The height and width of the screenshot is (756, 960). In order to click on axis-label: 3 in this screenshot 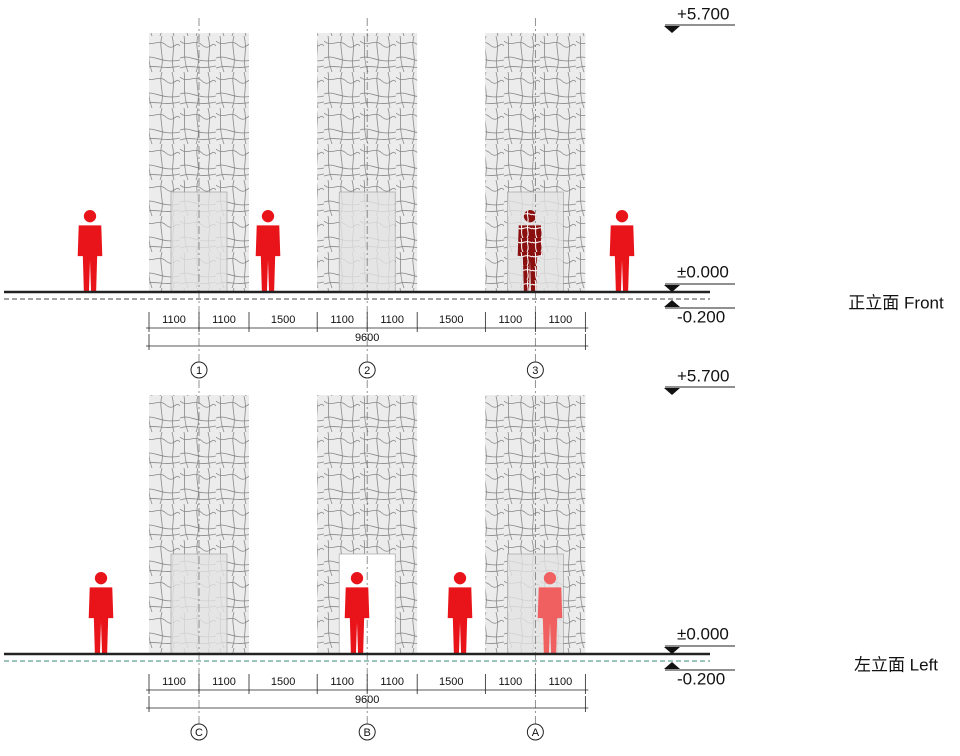, I will do `click(535, 371)`.